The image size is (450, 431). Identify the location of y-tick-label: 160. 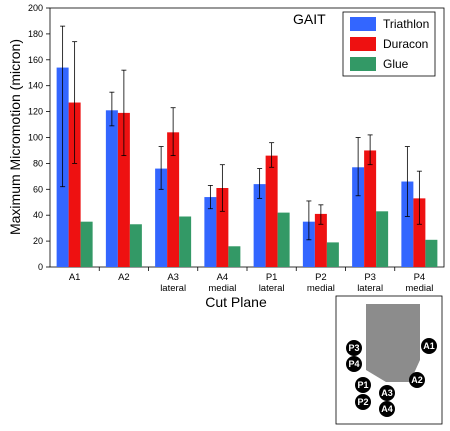
(35, 60).